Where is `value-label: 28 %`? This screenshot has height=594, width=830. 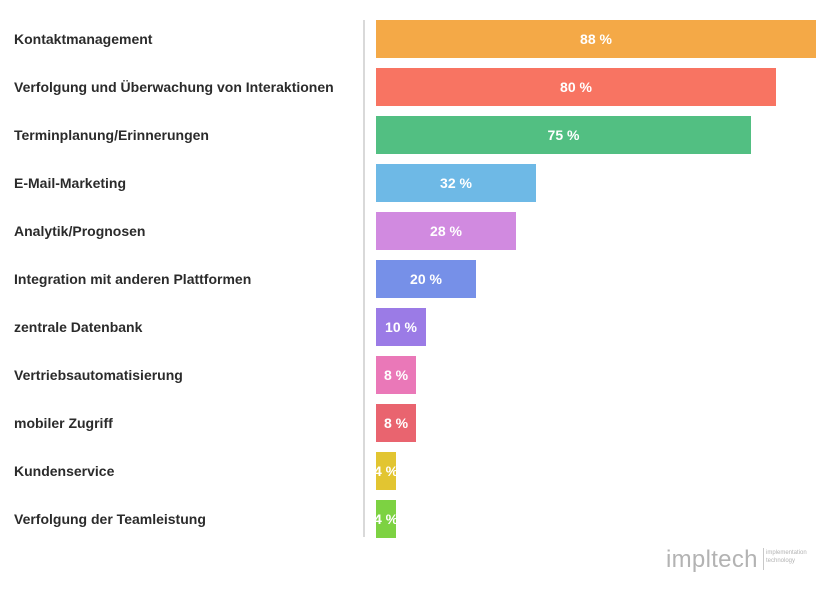
value-label: 28 % is located at coordinates (446, 231).